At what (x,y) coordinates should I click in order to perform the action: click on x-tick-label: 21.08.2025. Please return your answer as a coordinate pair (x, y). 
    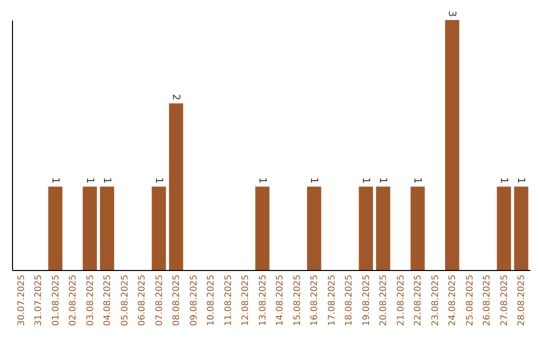
    Looking at the image, I should click on (401, 300).